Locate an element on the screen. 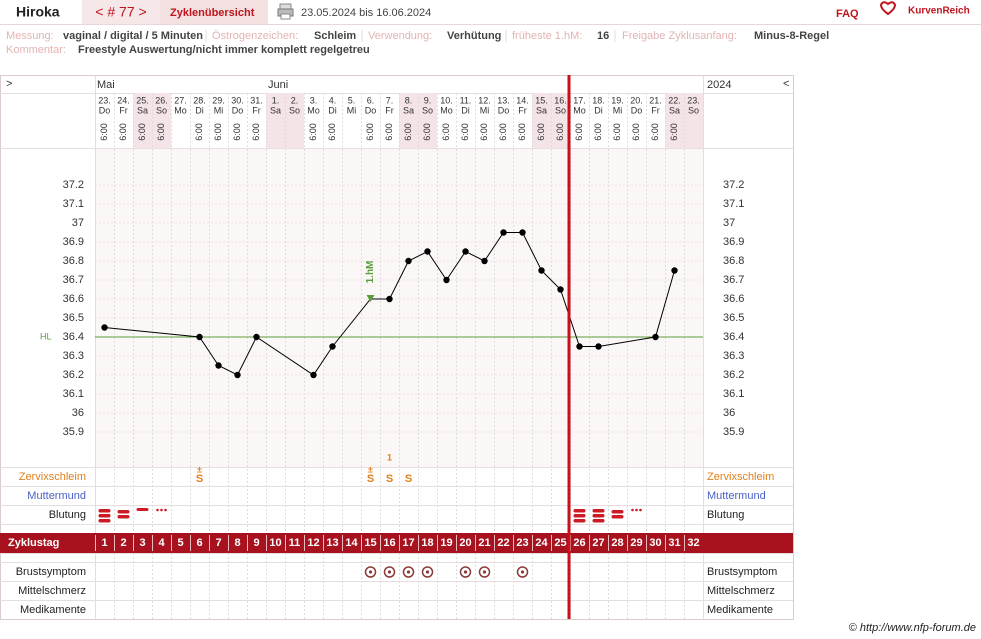  day-date: 9. is located at coordinates (428, 100).